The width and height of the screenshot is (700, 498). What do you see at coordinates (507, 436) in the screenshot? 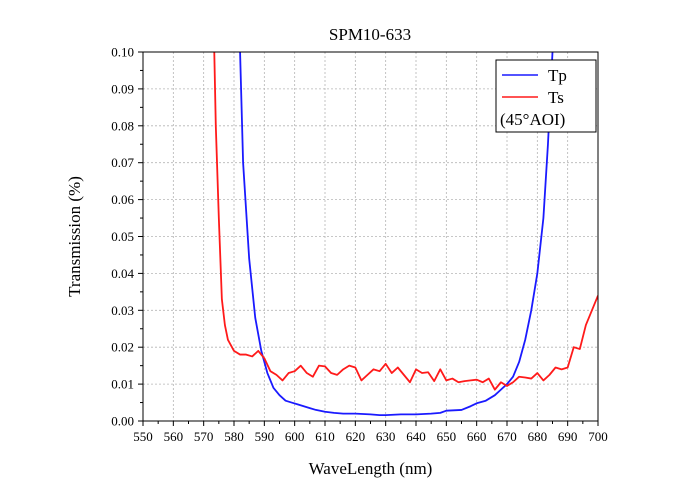
I see `x-tick-label: 670` at bounding box center [507, 436].